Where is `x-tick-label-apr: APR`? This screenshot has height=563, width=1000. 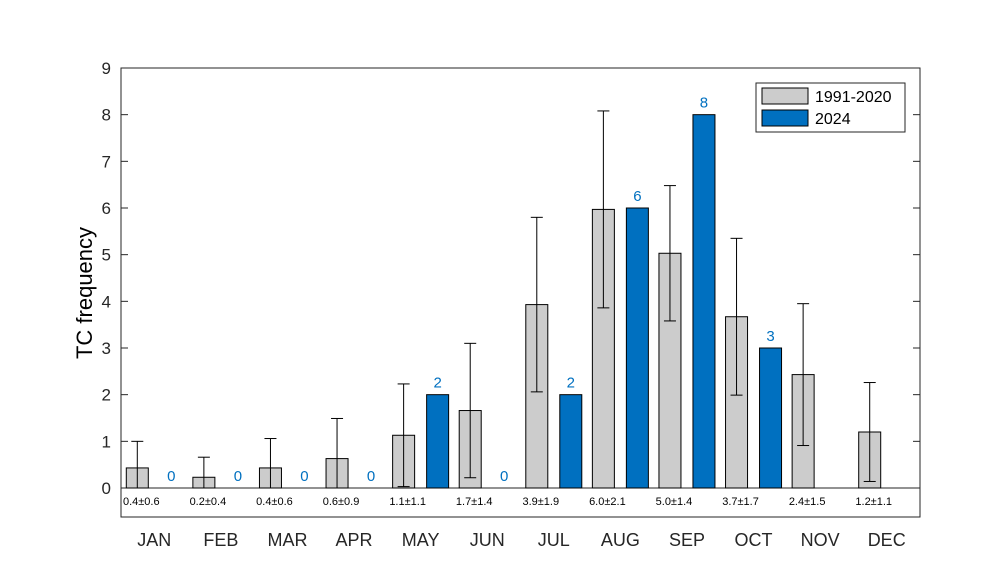 x-tick-label-apr: APR is located at coordinates (354, 540).